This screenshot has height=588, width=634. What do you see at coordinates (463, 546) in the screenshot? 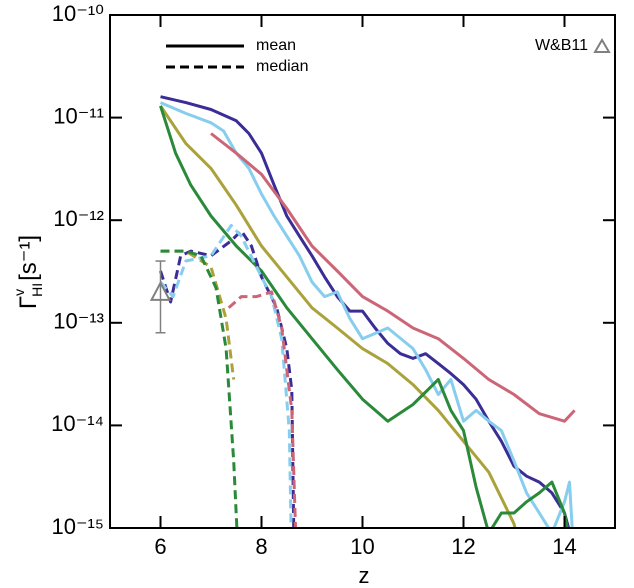
I see `x-tick-label: 12` at bounding box center [463, 546].